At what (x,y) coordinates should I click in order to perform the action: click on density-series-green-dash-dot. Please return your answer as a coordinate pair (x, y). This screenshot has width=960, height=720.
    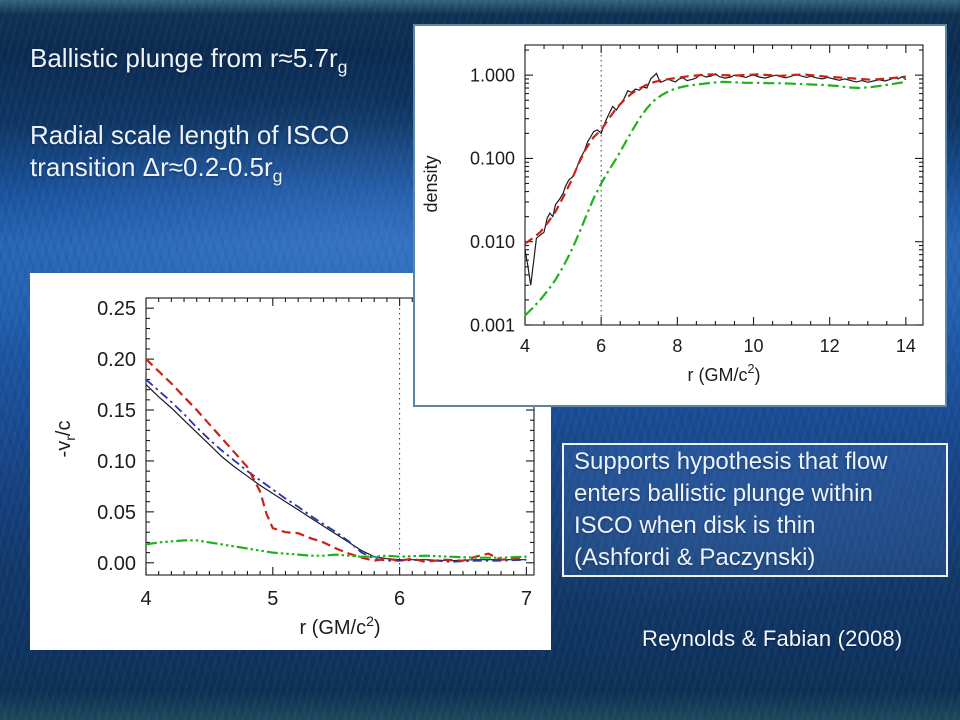
    Looking at the image, I should click on (715, 198).